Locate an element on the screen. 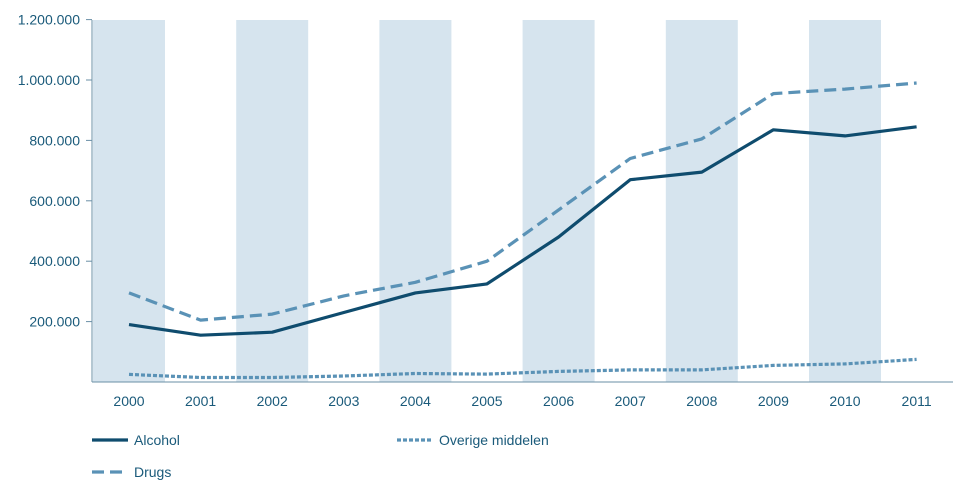  band-2000 is located at coordinates (129, 201).